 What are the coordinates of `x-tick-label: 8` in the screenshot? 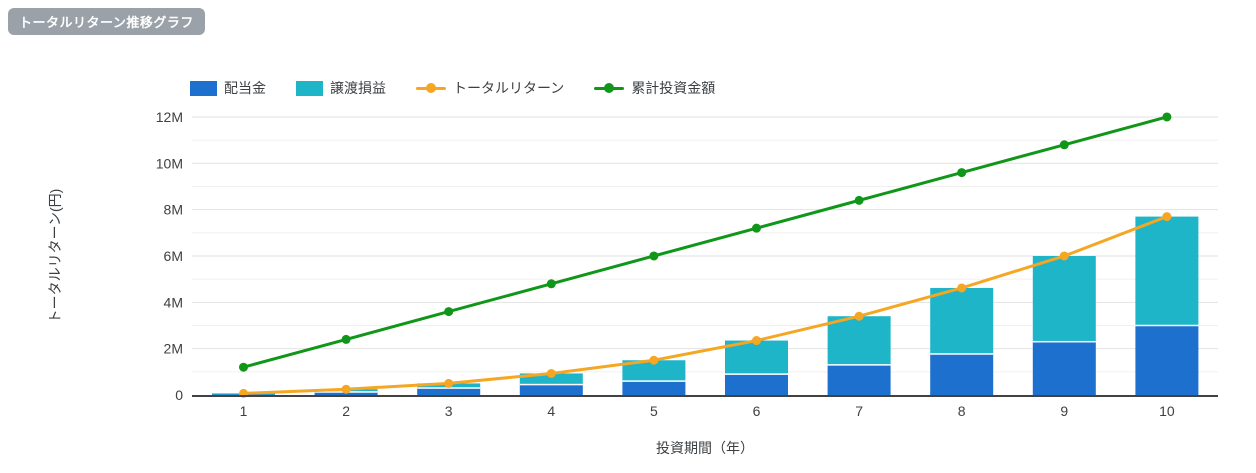 It's located at (962, 411).